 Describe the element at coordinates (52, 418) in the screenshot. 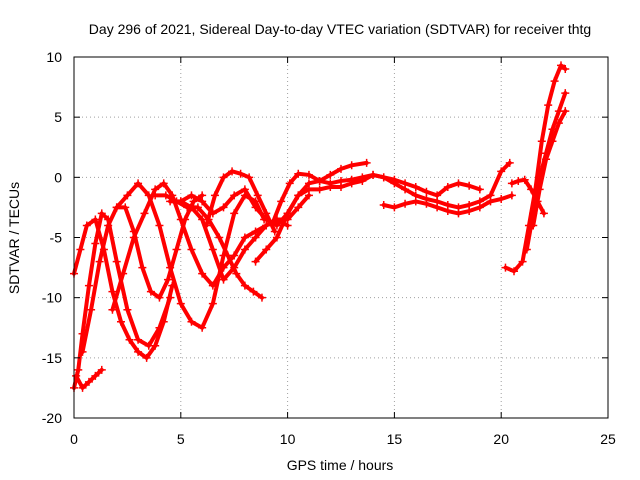

I see `y-tick-label: -20` at that location.